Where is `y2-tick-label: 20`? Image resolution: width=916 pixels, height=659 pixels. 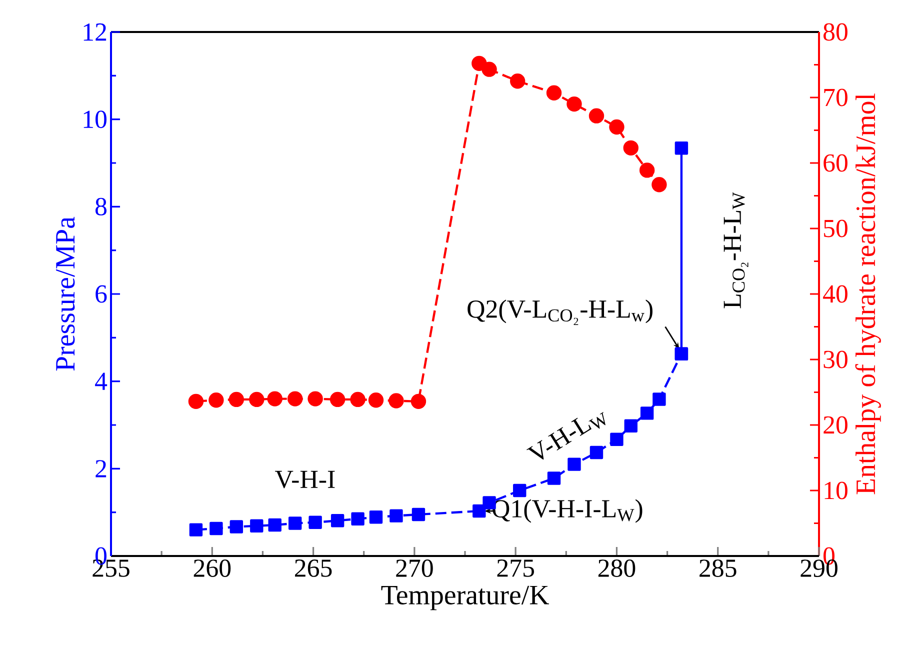
y2-tick-label: 20 is located at coordinates (836, 425).